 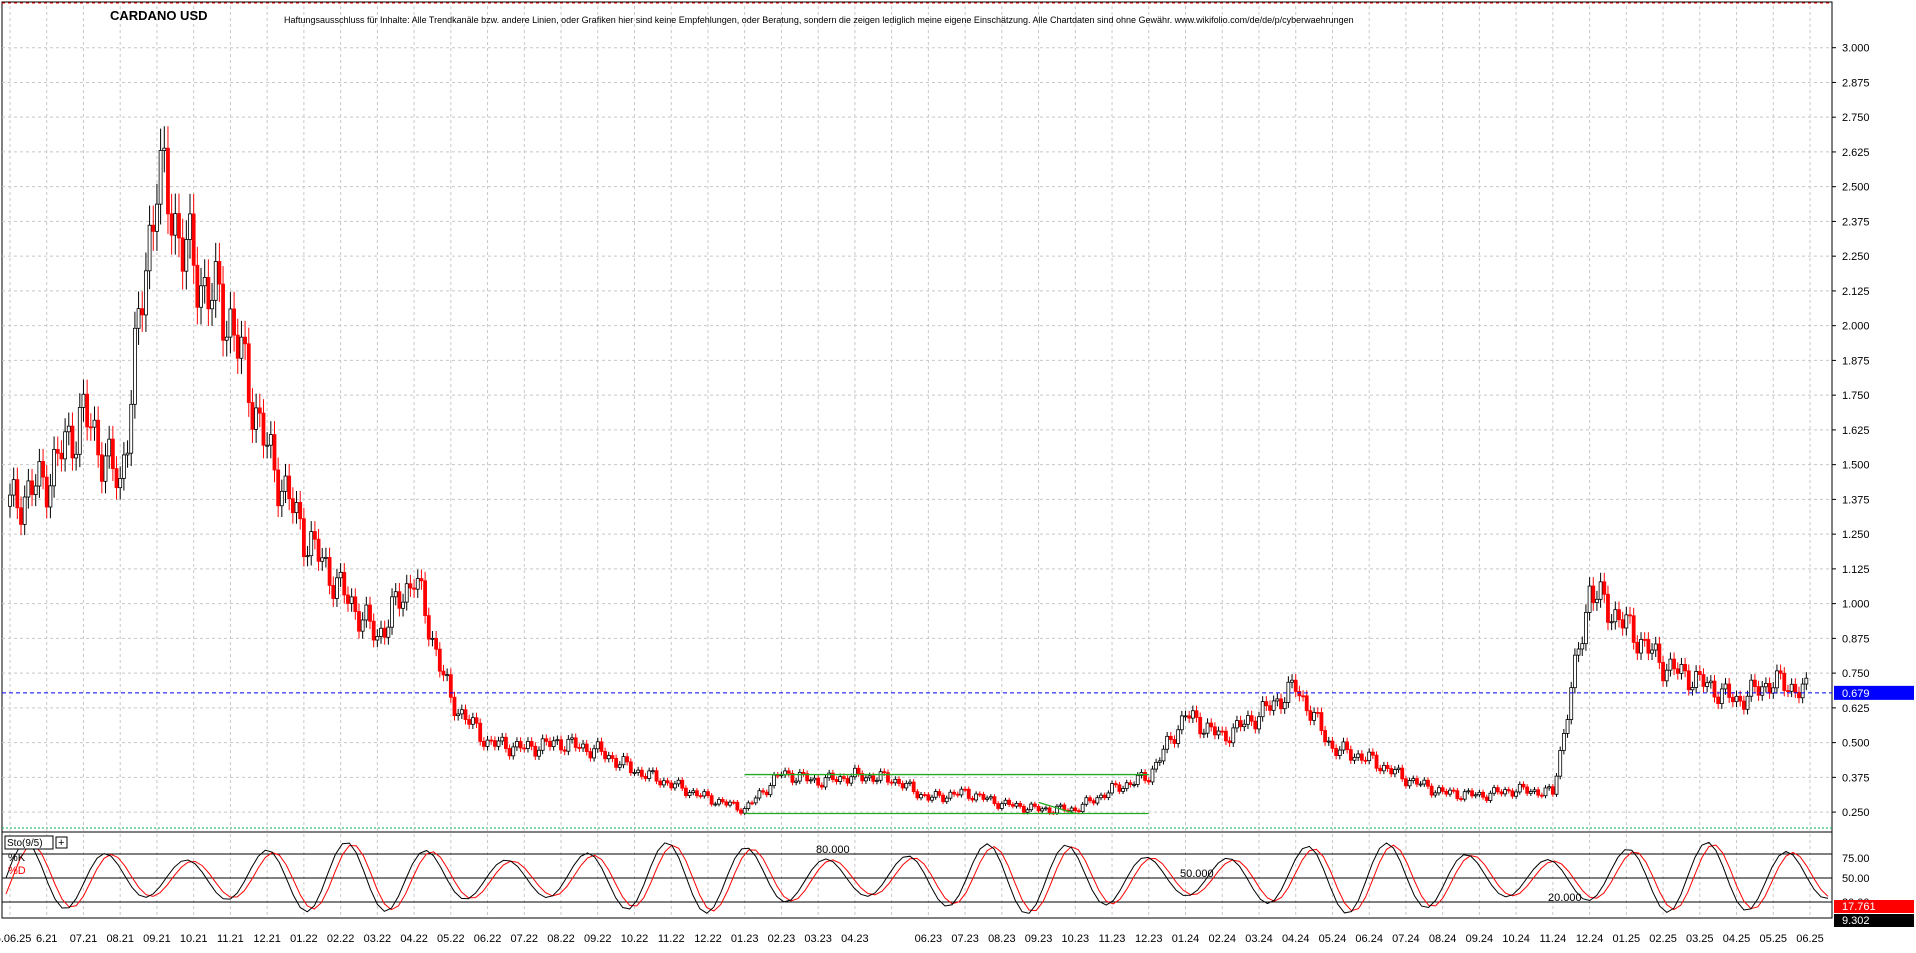 What do you see at coordinates (1186, 939) in the screenshot?
I see `x-tick-label: 01.24` at bounding box center [1186, 939].